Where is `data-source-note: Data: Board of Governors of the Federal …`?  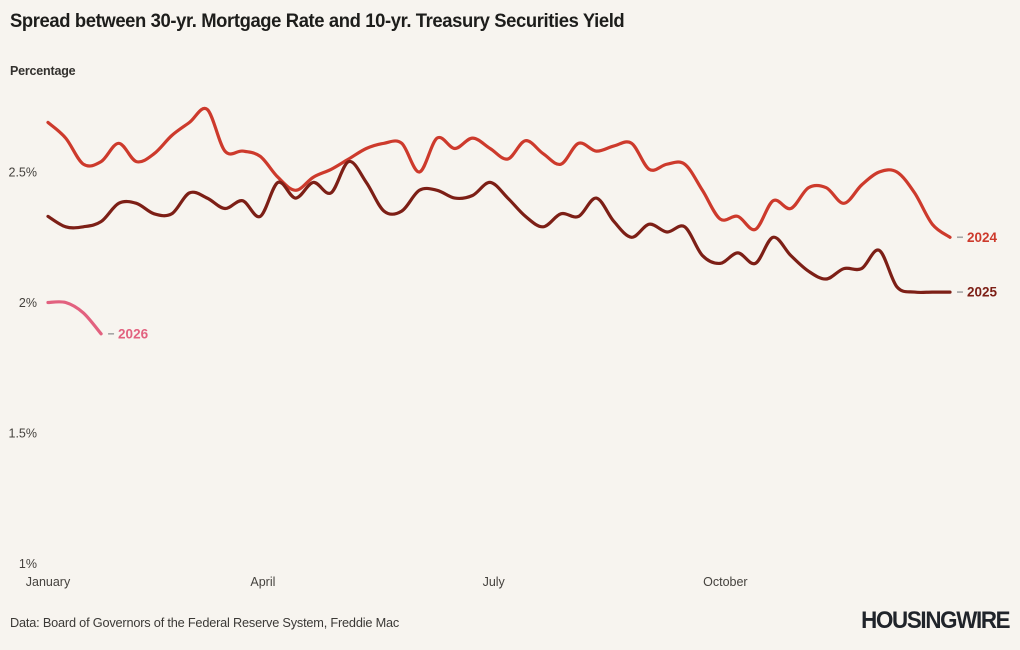
data-source-note: Data: Board of Governors of the Federal … is located at coordinates (205, 622).